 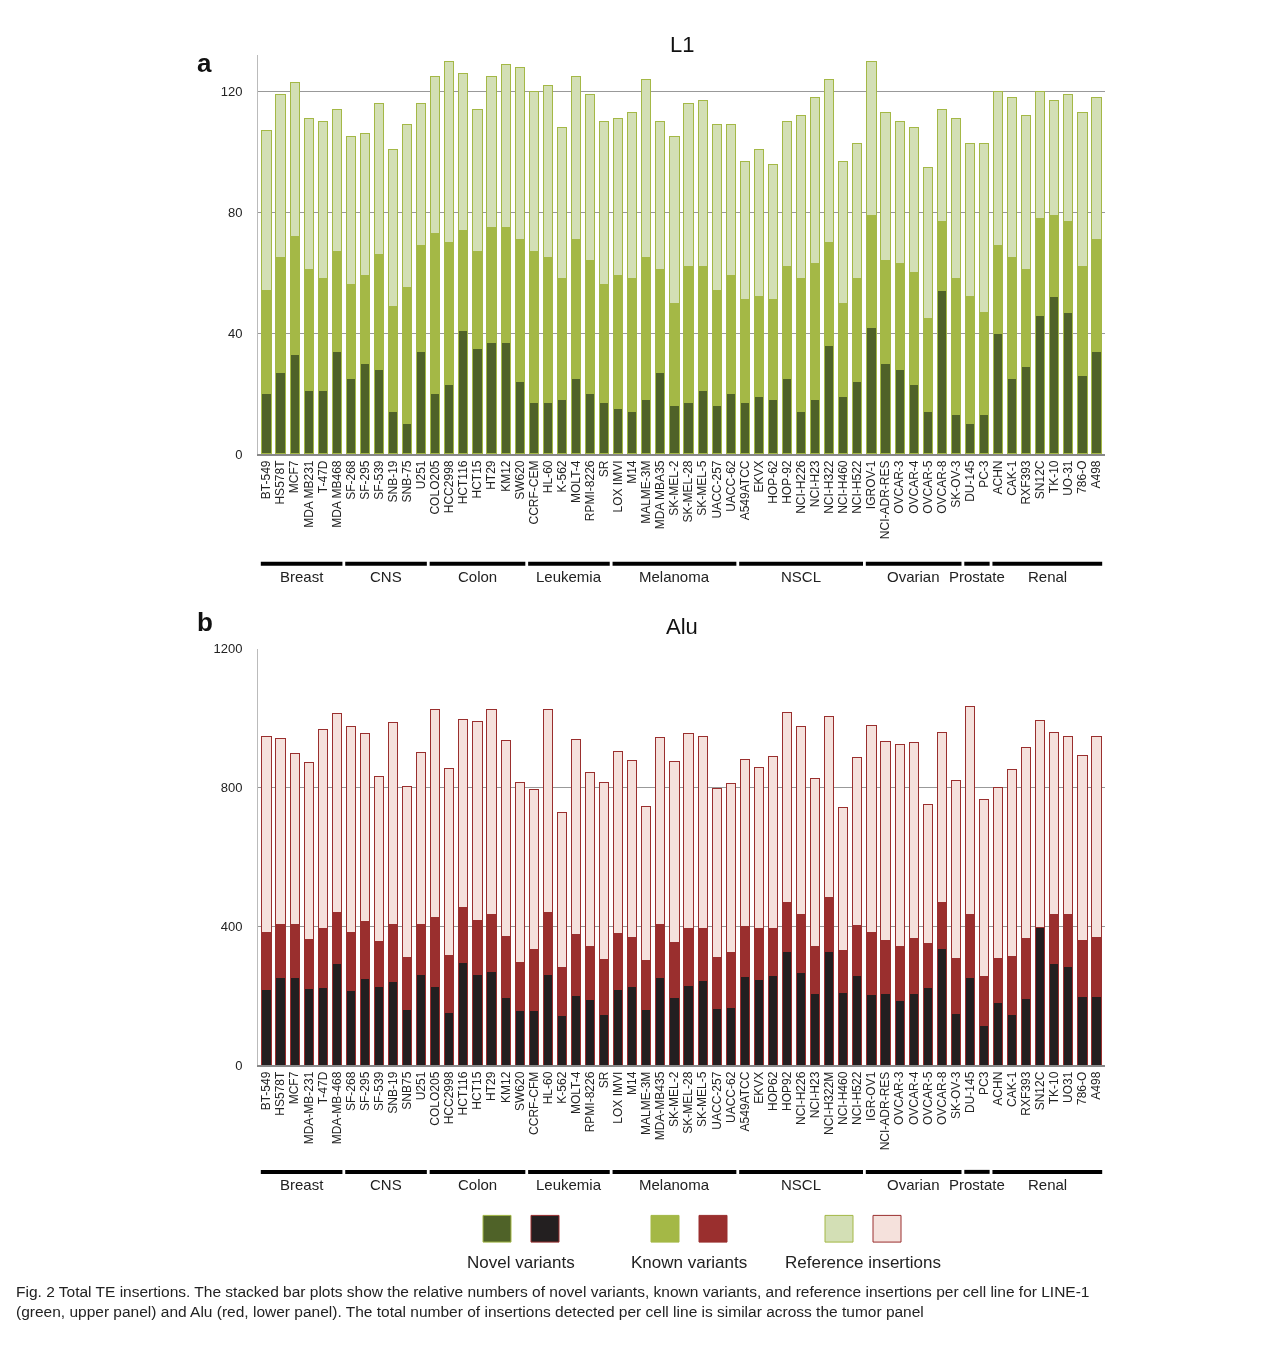 I want to click on x-tick-label: OVCAR-4, so click(x=913, y=487).